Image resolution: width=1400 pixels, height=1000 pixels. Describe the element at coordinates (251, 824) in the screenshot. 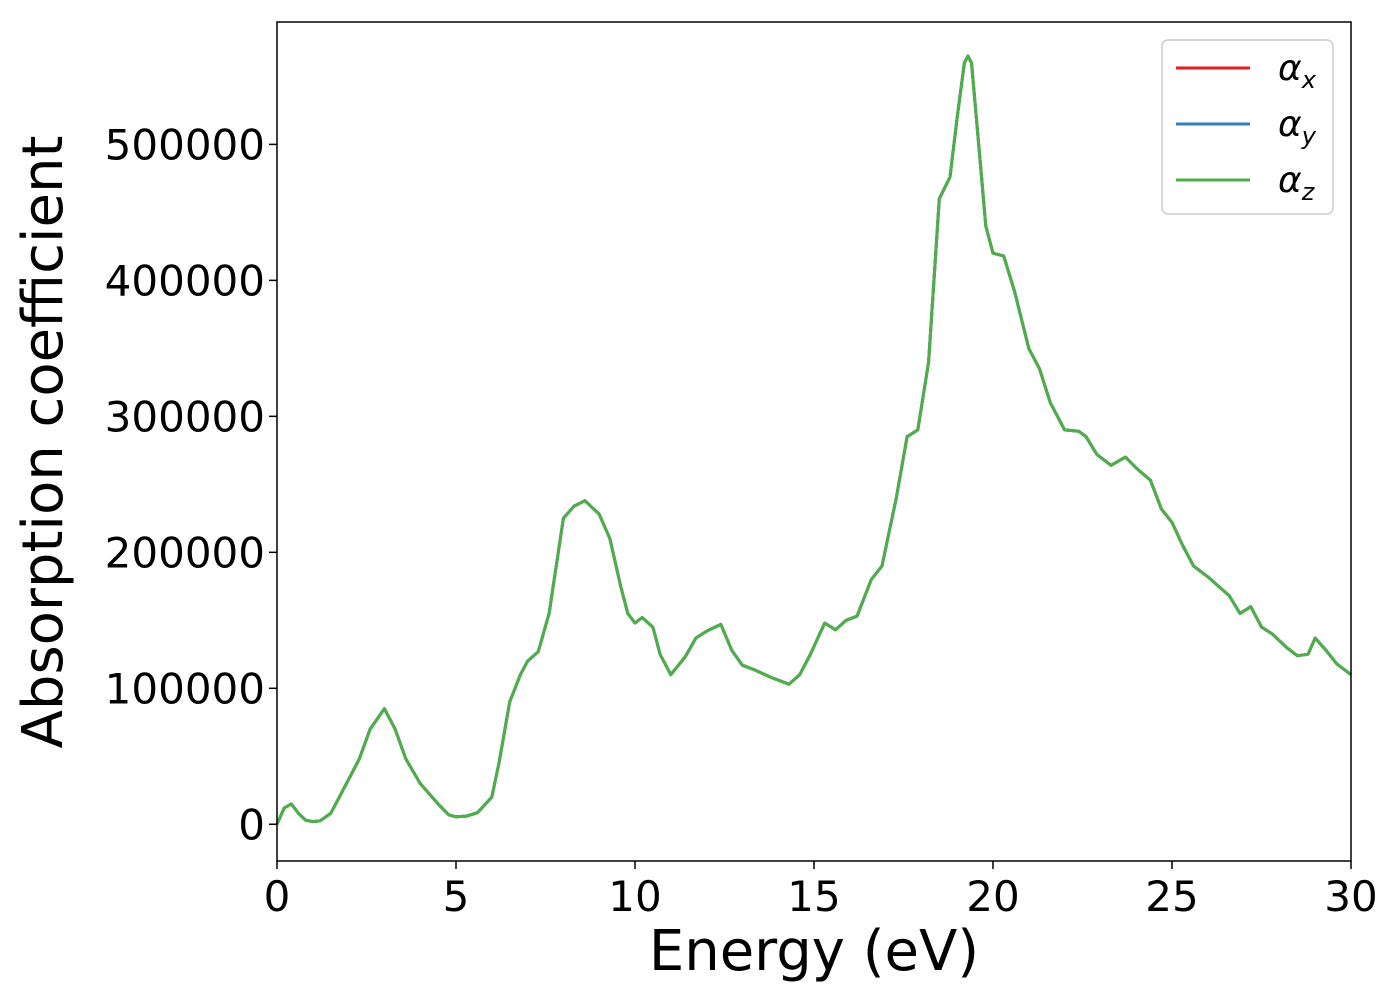

I see `y-tick-label: 0` at that location.